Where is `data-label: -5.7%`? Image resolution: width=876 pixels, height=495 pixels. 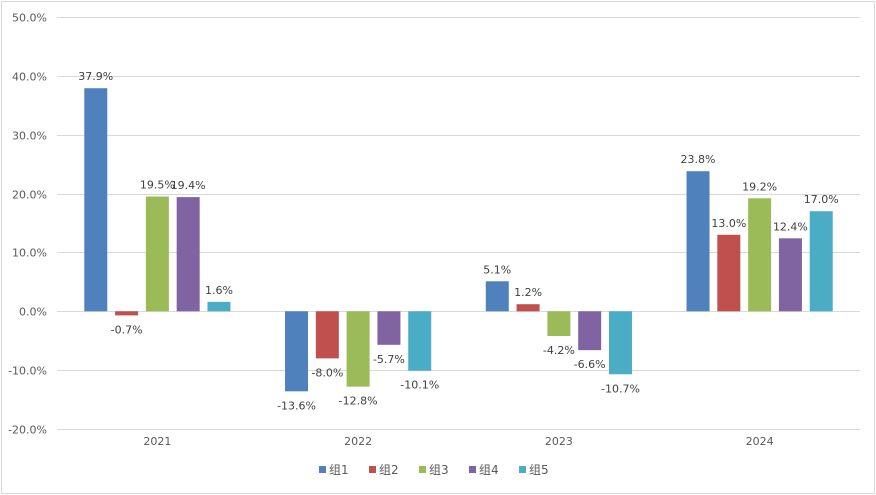
data-label: -5.7% is located at coordinates (389, 359).